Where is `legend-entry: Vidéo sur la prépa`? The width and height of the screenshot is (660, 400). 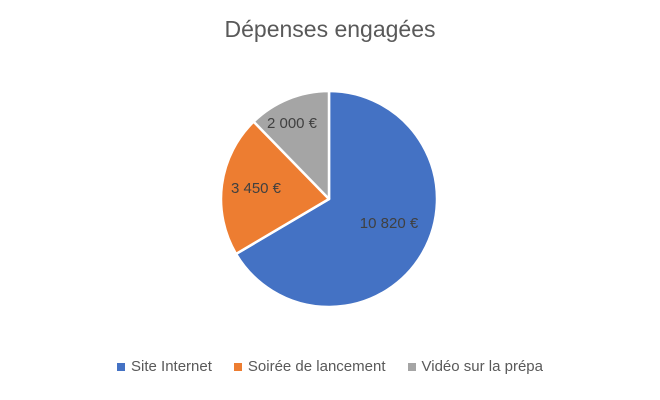 legend-entry: Vidéo sur la prépa is located at coordinates (475, 366).